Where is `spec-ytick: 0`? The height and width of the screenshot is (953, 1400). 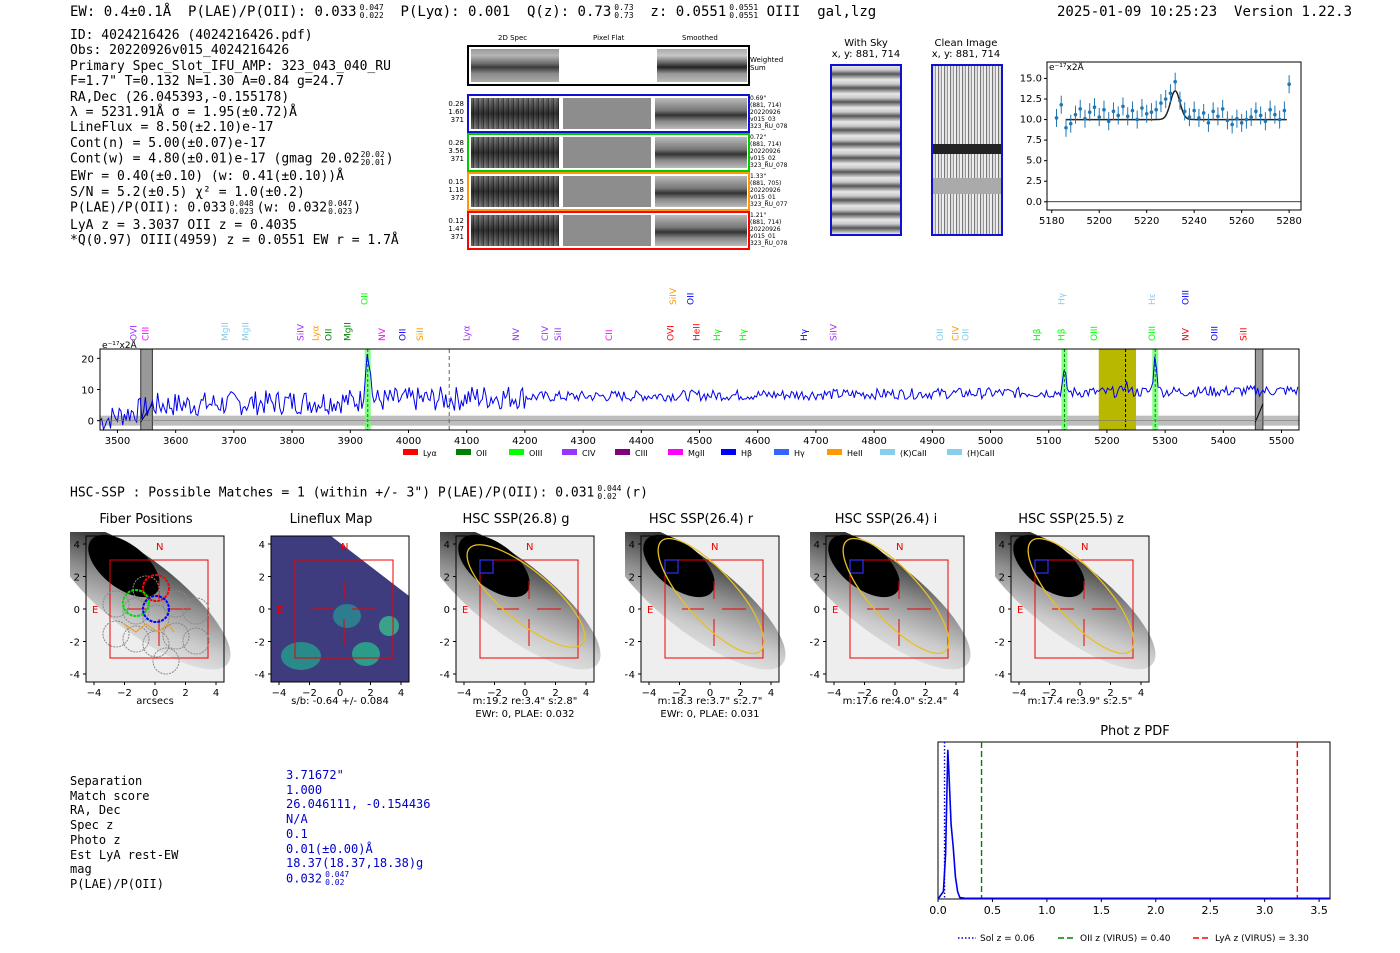 spec-ytick: 0 is located at coordinates (91, 422).